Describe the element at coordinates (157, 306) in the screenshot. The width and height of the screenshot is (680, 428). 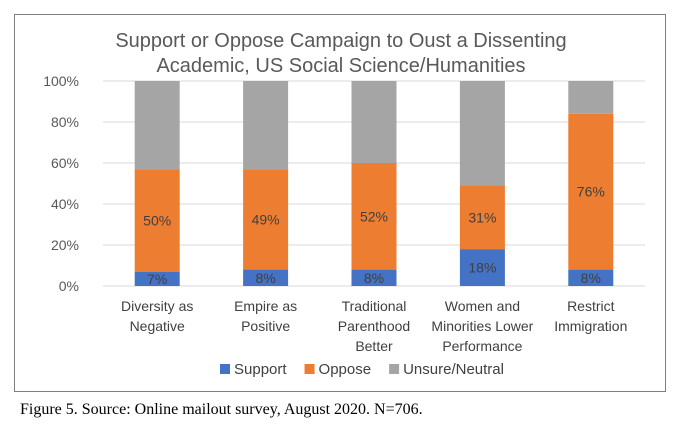
I see `category-label: Diversity as` at that location.